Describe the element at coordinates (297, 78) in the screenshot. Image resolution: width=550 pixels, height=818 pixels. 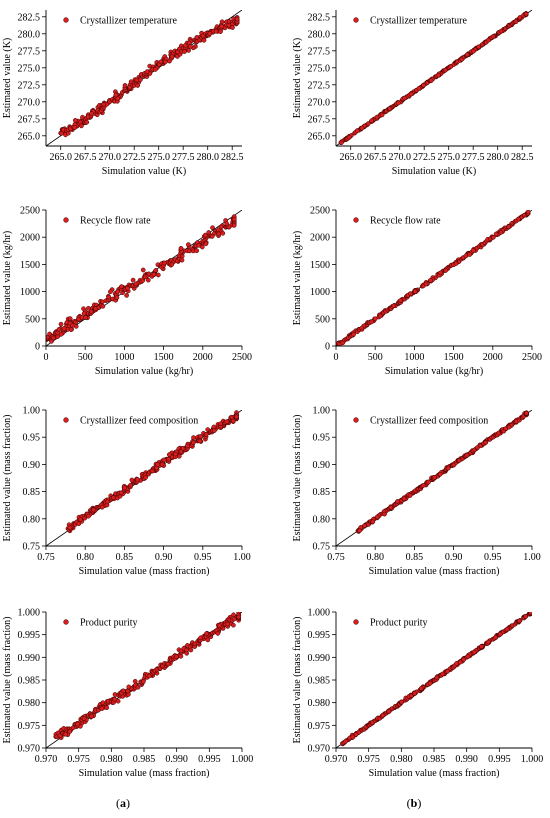
I see `y-axis-title: Estimated value (K)` at that location.